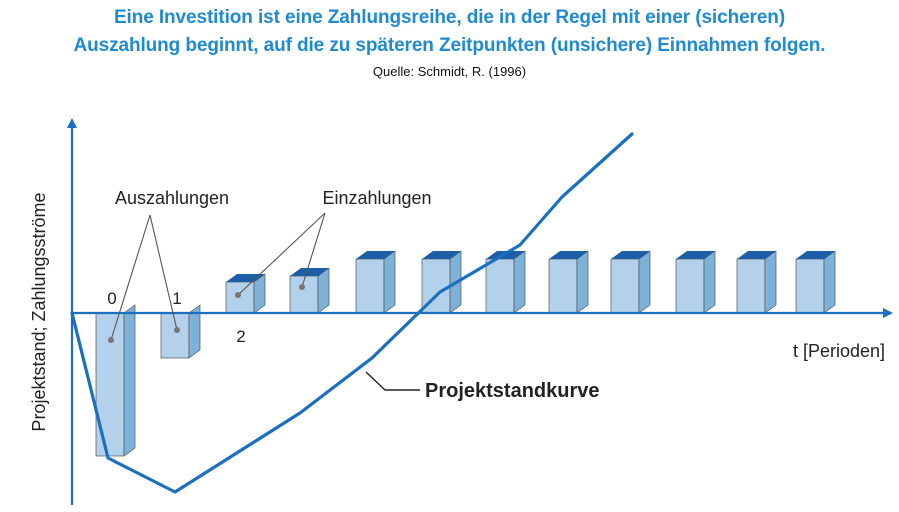  I want to click on label-einzahlungen: Einzahlungen, so click(376, 198).